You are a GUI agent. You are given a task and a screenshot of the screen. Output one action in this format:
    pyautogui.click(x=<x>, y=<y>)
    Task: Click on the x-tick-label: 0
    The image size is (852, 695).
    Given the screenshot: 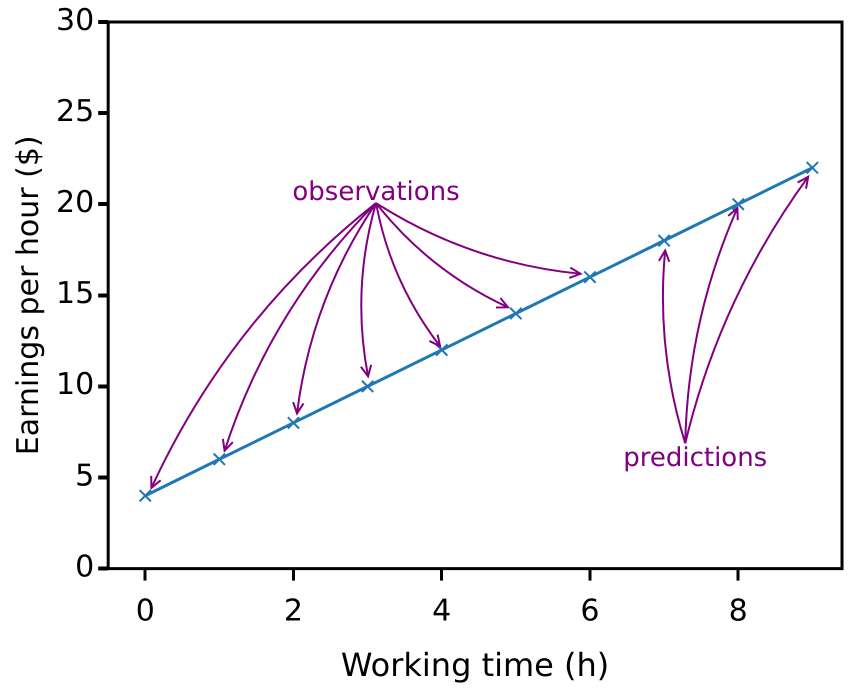 What is the action you would take?
    pyautogui.click(x=145, y=610)
    